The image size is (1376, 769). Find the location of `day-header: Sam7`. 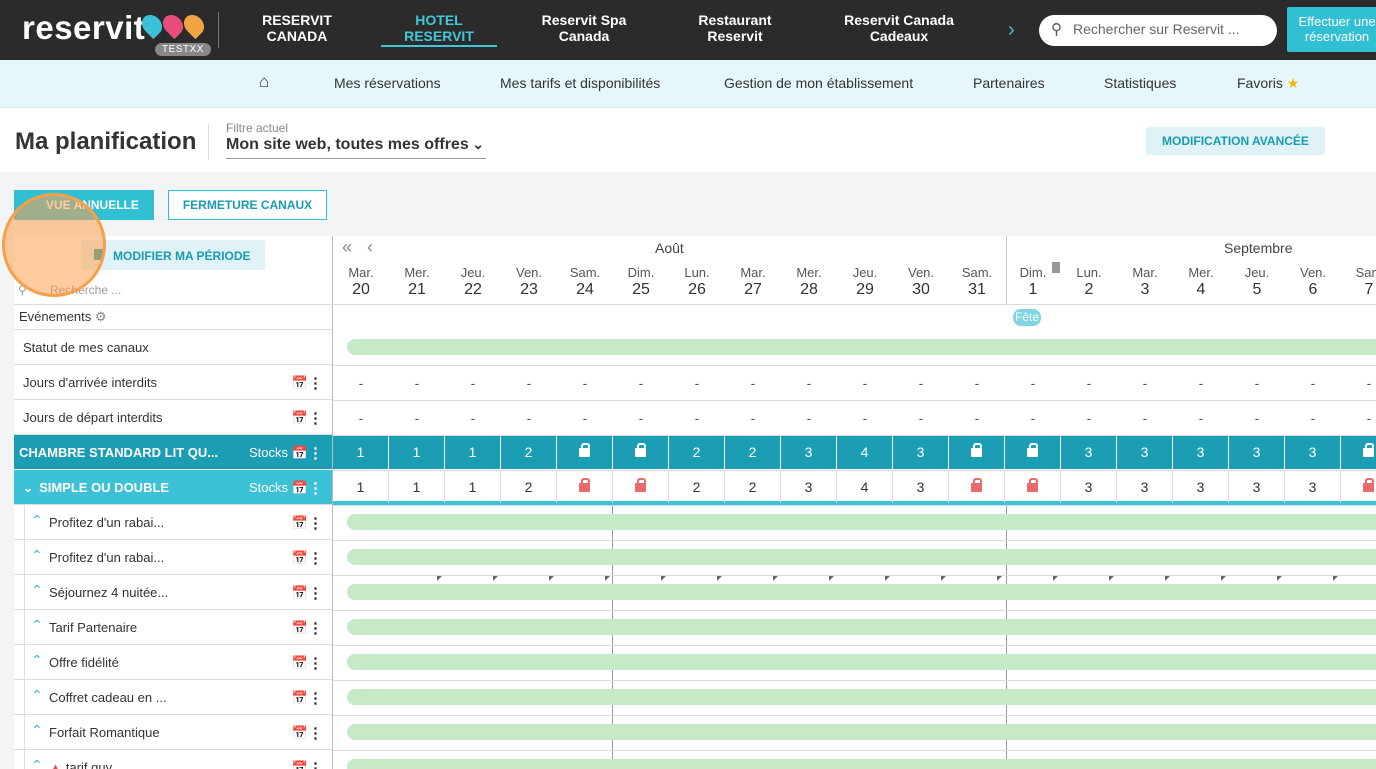

day-header: Sam7 is located at coordinates (1365, 281).